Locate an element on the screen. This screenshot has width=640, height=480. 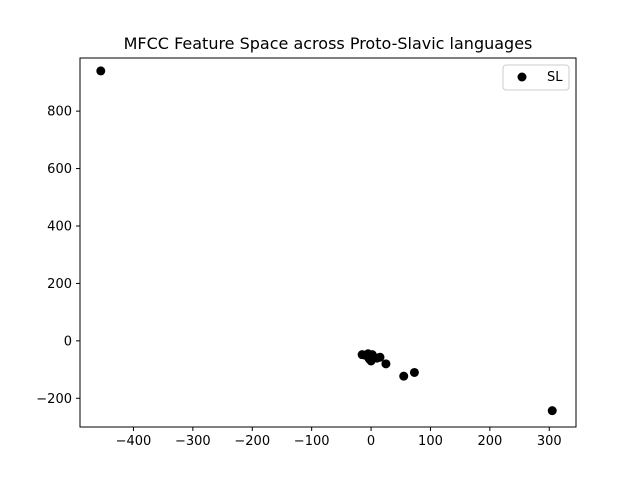
y-tick-label: 400 is located at coordinates (59, 226).